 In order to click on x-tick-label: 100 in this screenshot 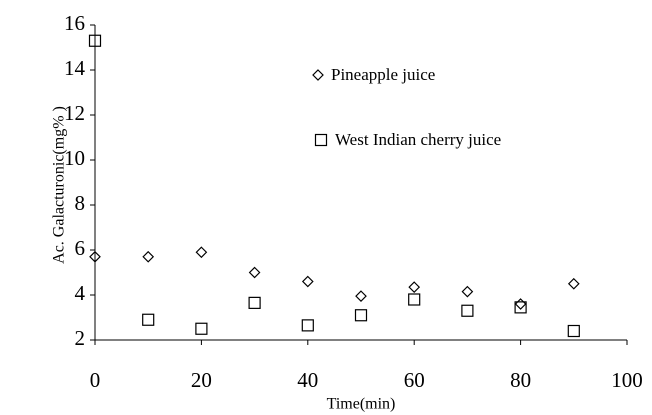, I will do `click(627, 380)`.